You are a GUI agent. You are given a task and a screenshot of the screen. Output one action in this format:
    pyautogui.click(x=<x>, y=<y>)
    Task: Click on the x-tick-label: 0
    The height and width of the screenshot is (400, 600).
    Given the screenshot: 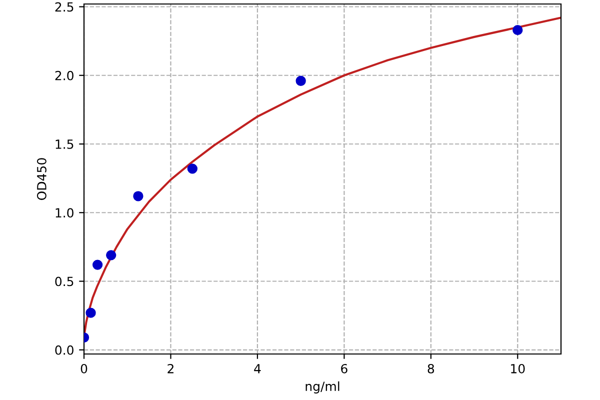 What is the action you would take?
    pyautogui.click(x=84, y=369)
    